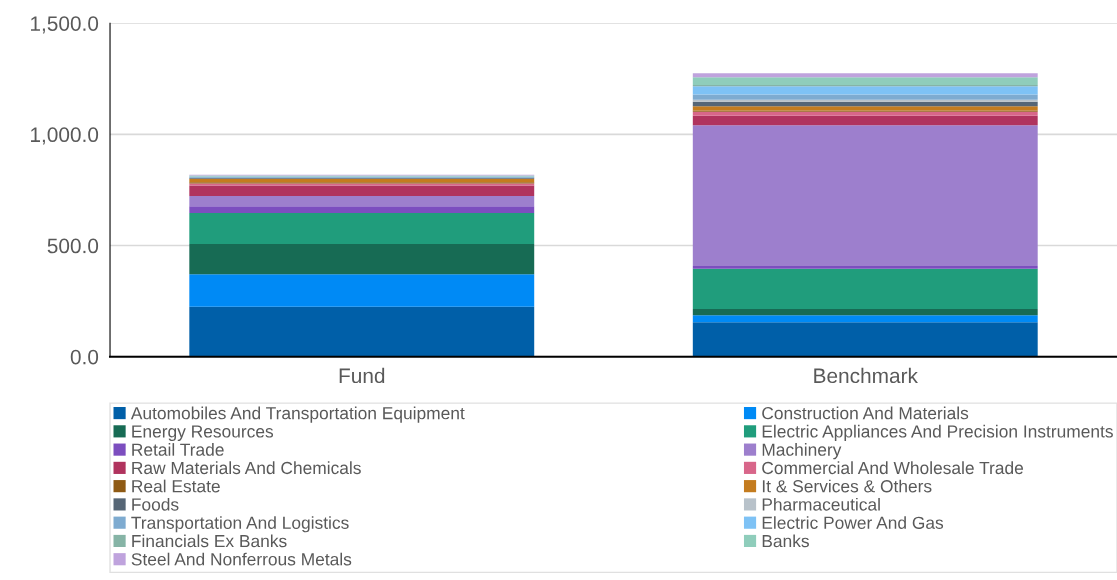 The image size is (1117, 580). I want to click on y-tick-label: 500.0, so click(73, 246).